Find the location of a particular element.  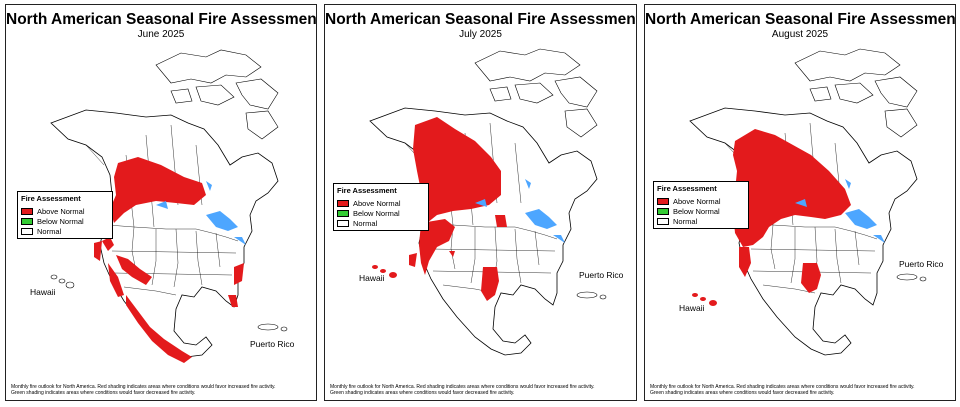

panel-subtitle: July 2025 is located at coordinates (480, 34).